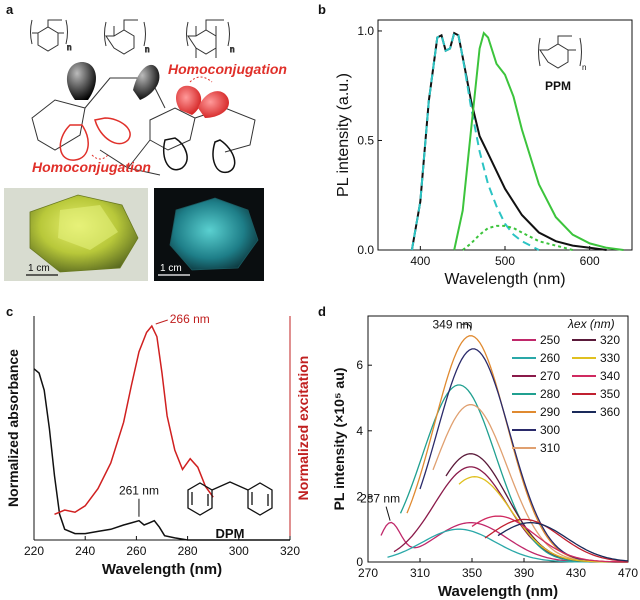  Describe the element at coordinates (550, 394) in the screenshot. I see `legend-entry: 280` at that location.